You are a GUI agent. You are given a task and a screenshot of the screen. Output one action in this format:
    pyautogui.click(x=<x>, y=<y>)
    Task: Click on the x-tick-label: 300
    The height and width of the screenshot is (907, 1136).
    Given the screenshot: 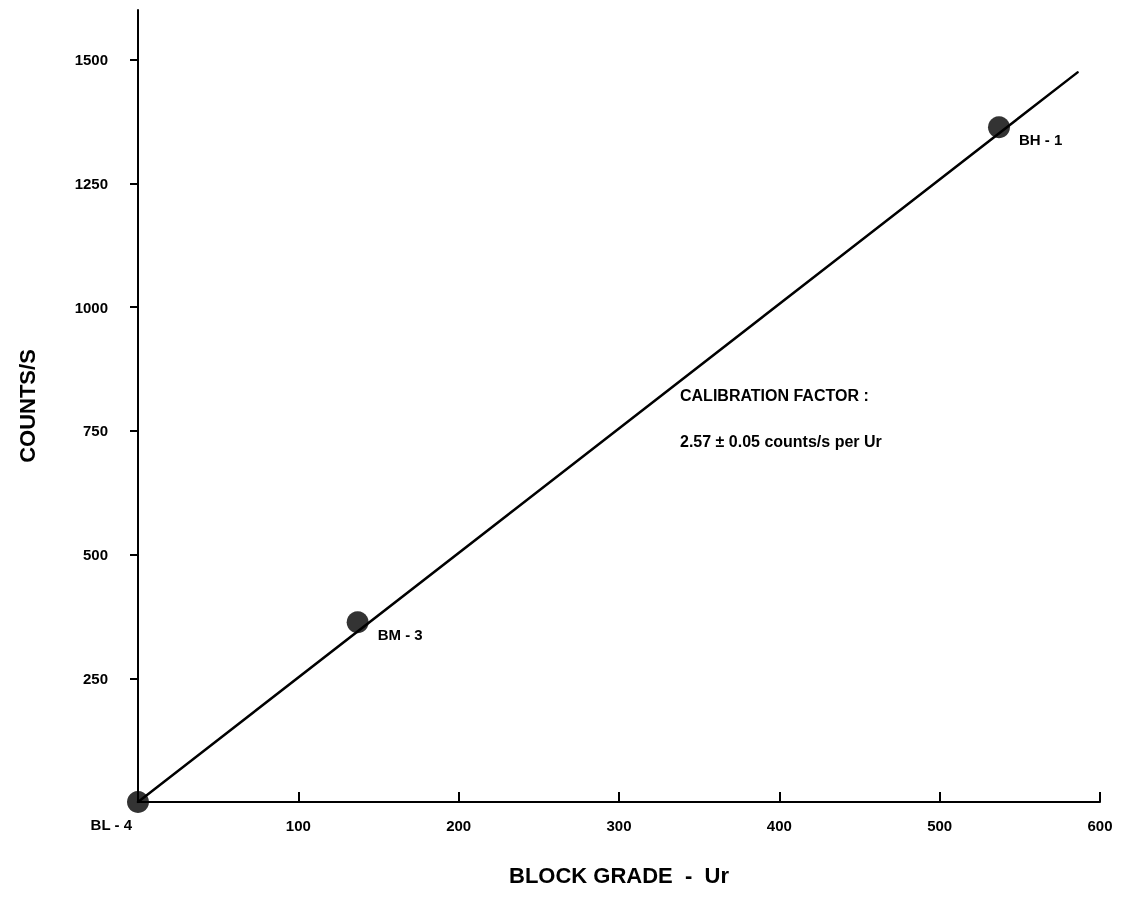 What is the action you would take?
    pyautogui.click(x=619, y=825)
    